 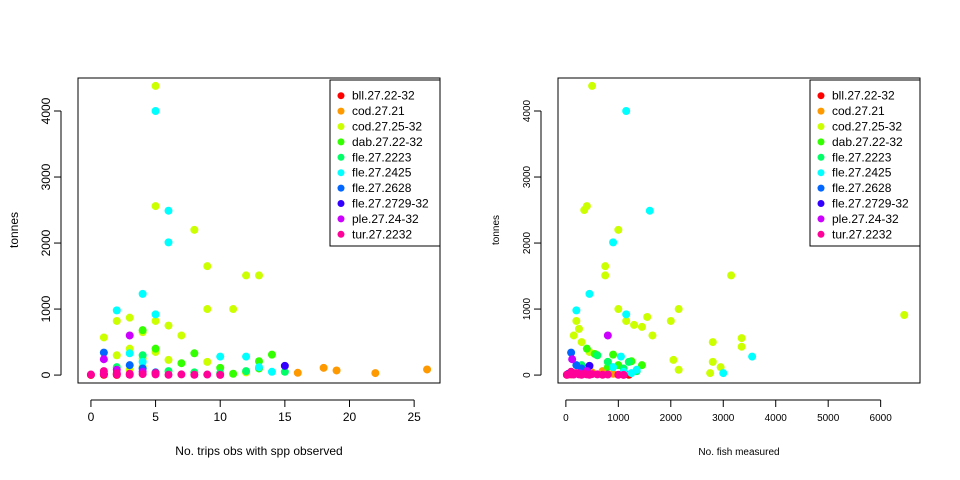 I want to click on legend-label: dab.27.22-32, so click(x=387, y=142).